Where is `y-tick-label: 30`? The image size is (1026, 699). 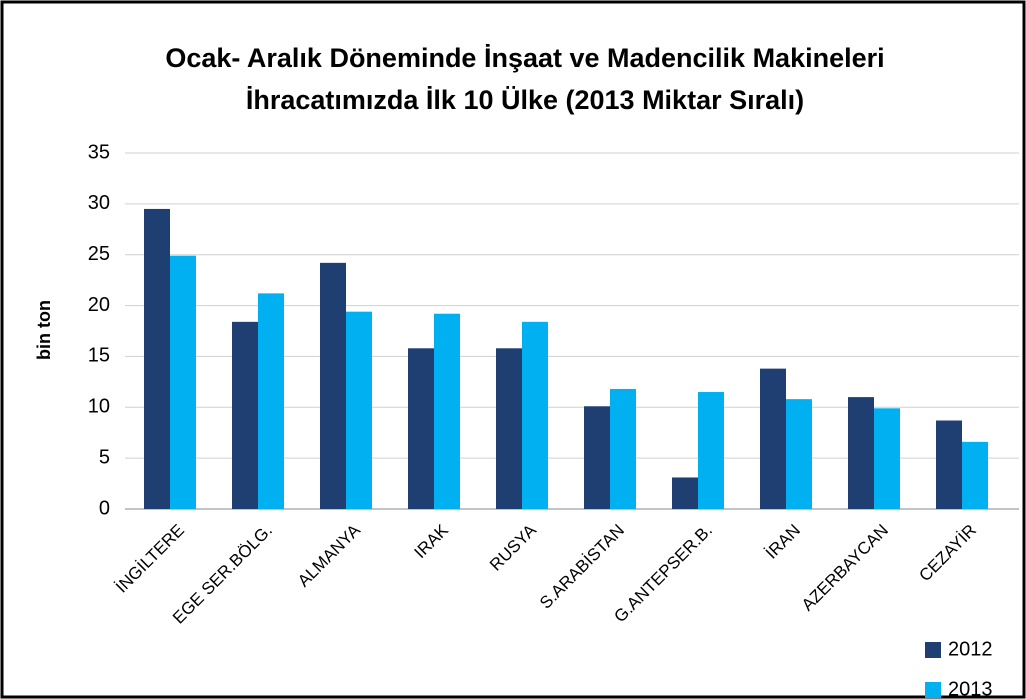 y-tick-label: 30 is located at coordinates (99, 203).